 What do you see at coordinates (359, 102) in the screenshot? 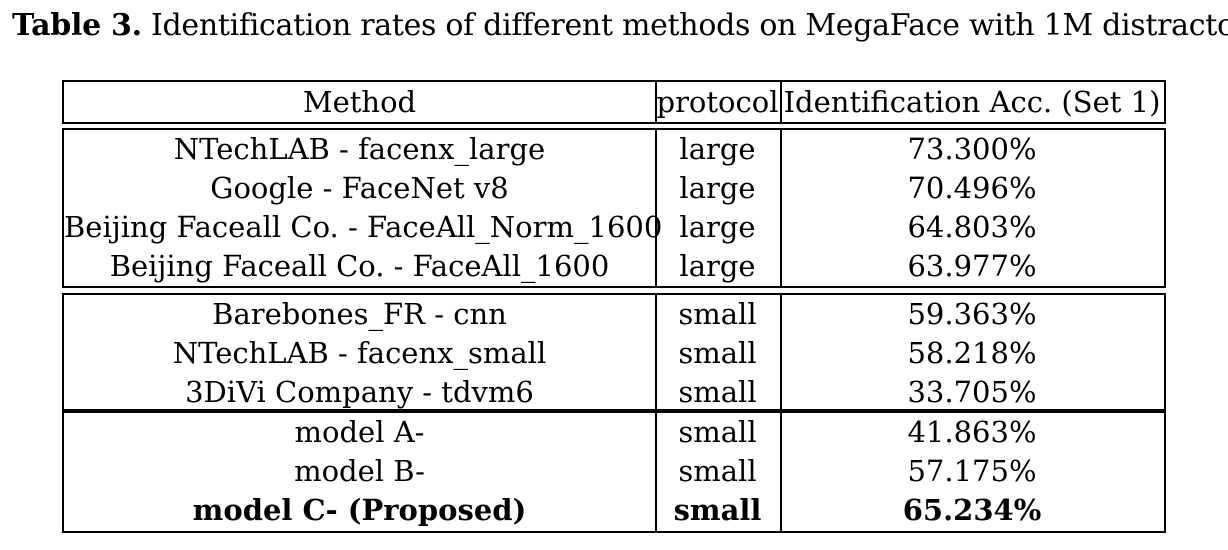
I see `header-method: Method` at bounding box center [359, 102].